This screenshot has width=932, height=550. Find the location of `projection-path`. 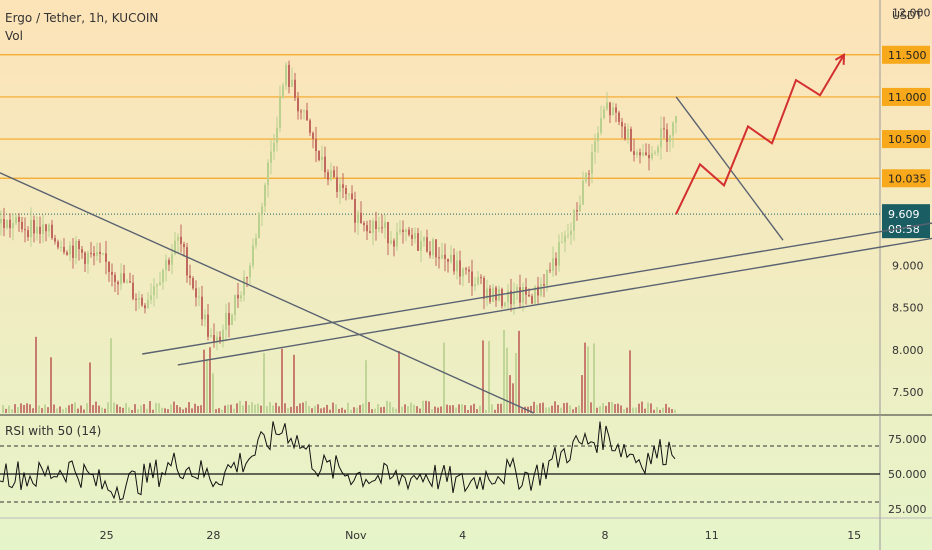

projection-path is located at coordinates (760, 134).